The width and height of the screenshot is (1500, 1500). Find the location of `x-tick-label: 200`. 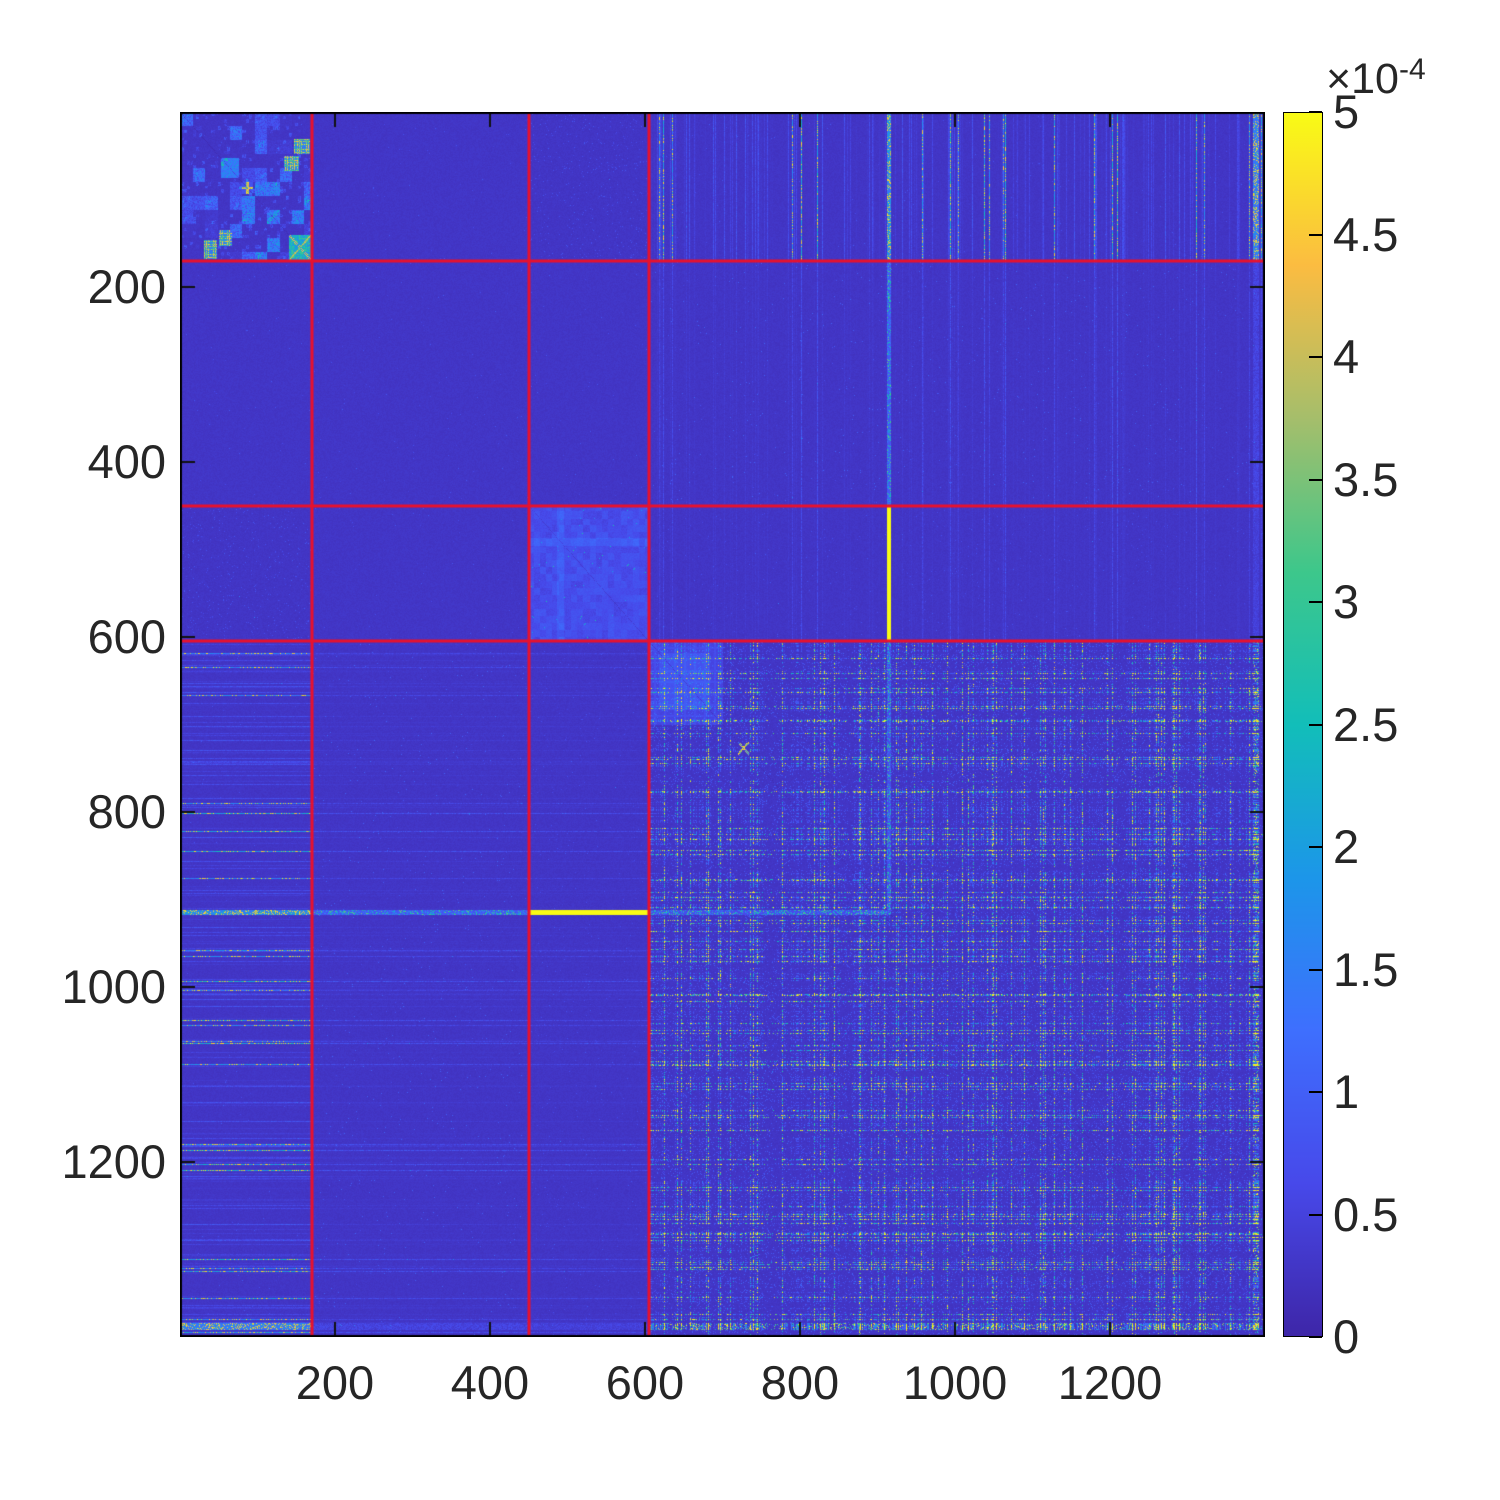

x-tick-label: 200 is located at coordinates (335, 1382).